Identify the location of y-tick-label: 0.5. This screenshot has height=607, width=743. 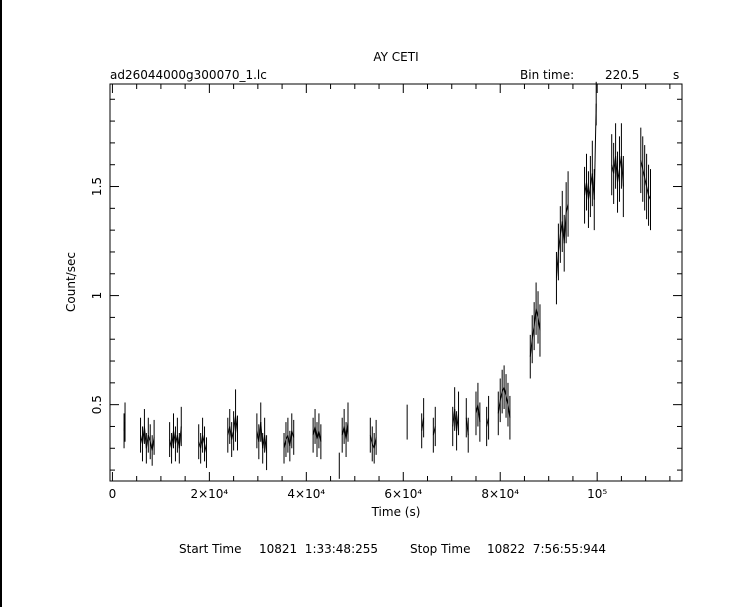
(97, 404).